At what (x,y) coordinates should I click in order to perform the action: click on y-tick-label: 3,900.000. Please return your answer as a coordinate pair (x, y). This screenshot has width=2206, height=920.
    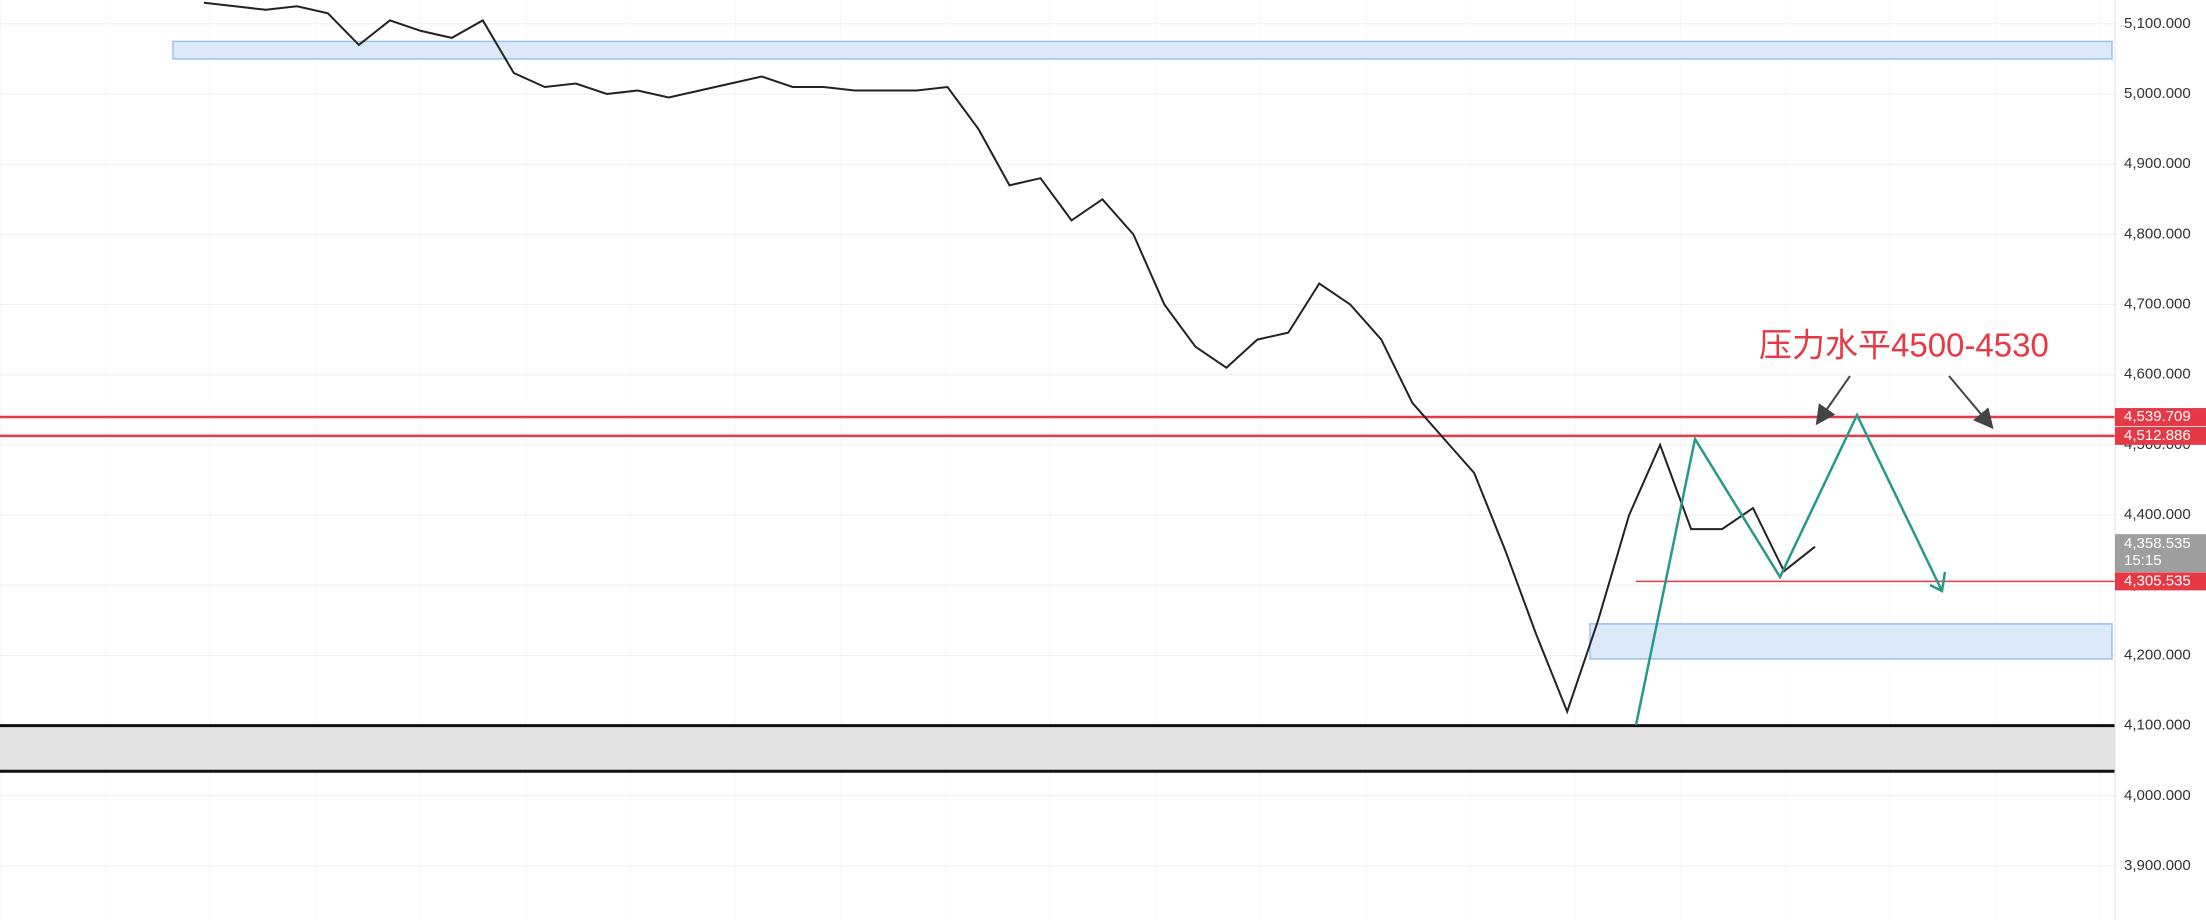
    Looking at the image, I should click on (2157, 865).